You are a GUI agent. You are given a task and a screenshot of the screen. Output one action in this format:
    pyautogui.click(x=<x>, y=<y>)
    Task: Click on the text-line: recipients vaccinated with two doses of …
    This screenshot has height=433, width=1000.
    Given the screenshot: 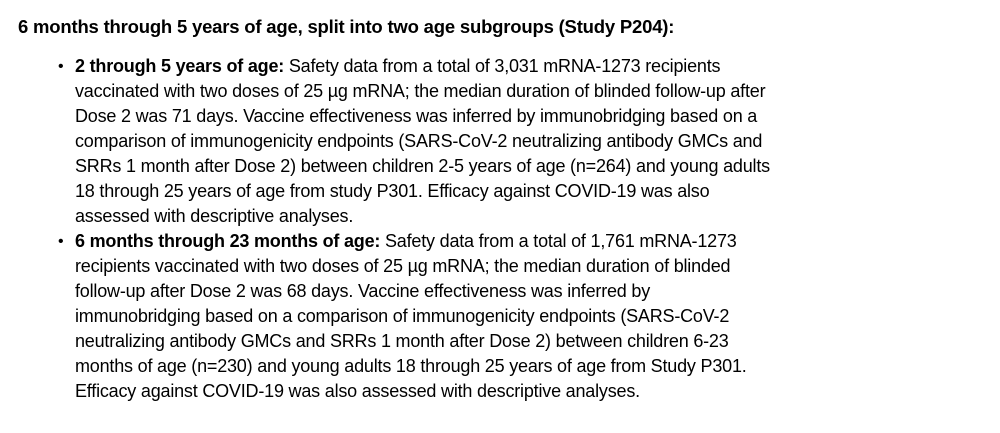 What is the action you would take?
    pyautogui.click(x=403, y=266)
    